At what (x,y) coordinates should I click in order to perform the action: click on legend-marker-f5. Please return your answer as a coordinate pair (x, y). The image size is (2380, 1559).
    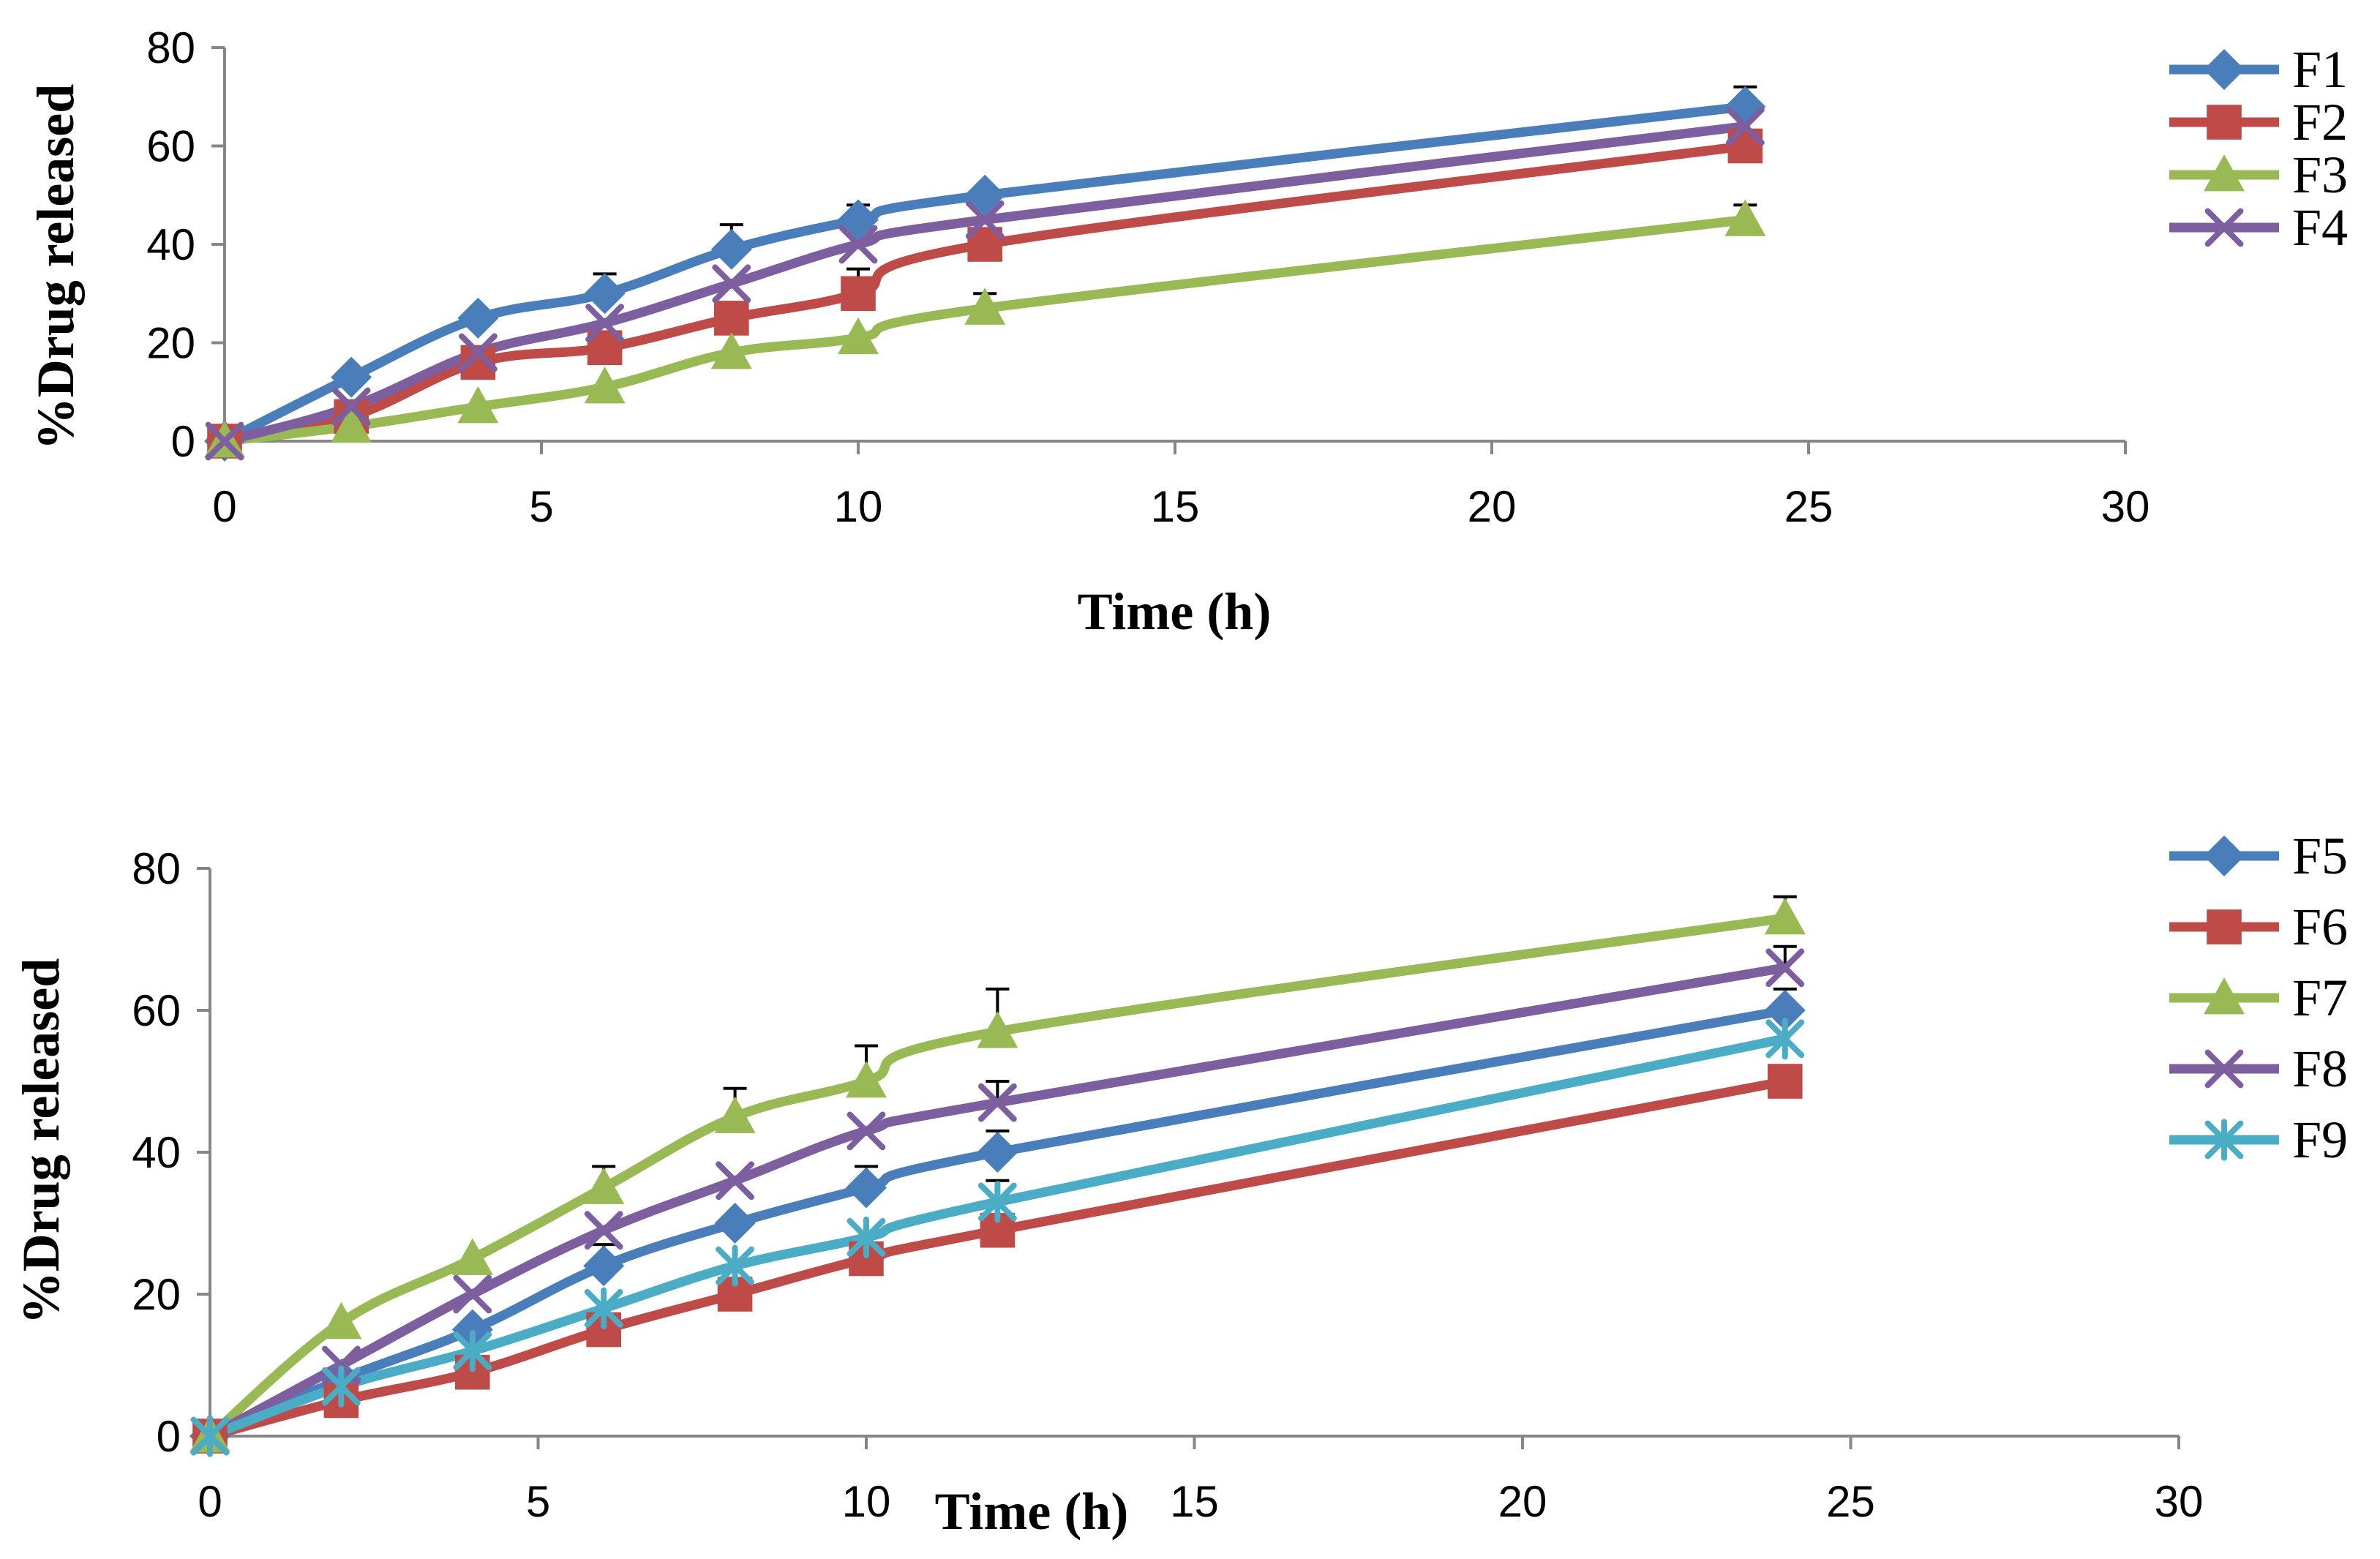
    Looking at the image, I should click on (2224, 855).